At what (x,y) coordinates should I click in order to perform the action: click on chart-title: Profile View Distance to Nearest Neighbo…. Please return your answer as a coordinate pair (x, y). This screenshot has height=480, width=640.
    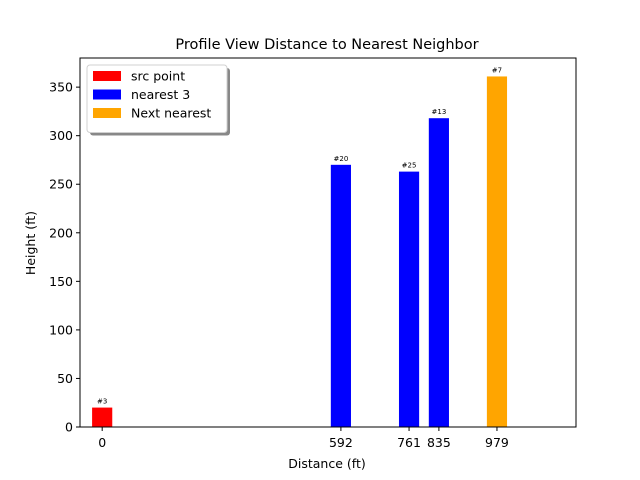
    Looking at the image, I should click on (326, 45).